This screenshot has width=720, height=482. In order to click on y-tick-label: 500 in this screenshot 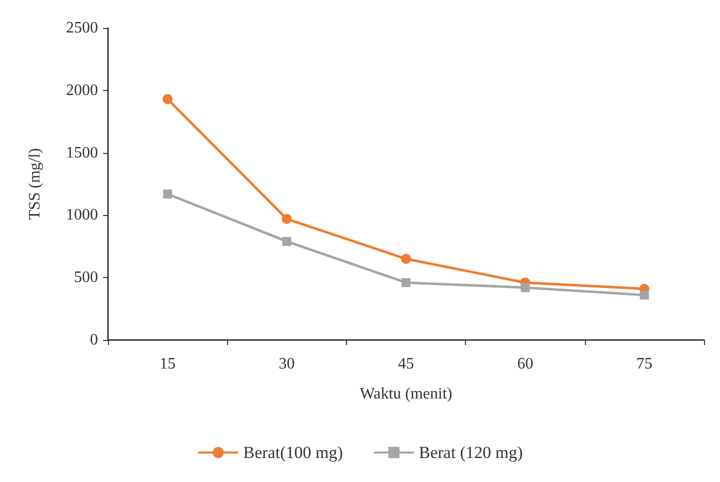, I will do `click(86, 277)`.